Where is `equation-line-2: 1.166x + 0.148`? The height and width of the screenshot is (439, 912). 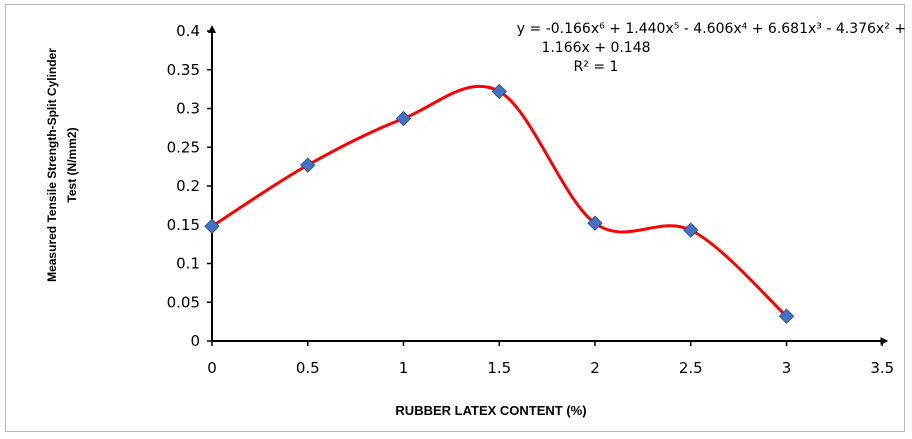 equation-line-2: 1.166x + 0.148 is located at coordinates (595, 48).